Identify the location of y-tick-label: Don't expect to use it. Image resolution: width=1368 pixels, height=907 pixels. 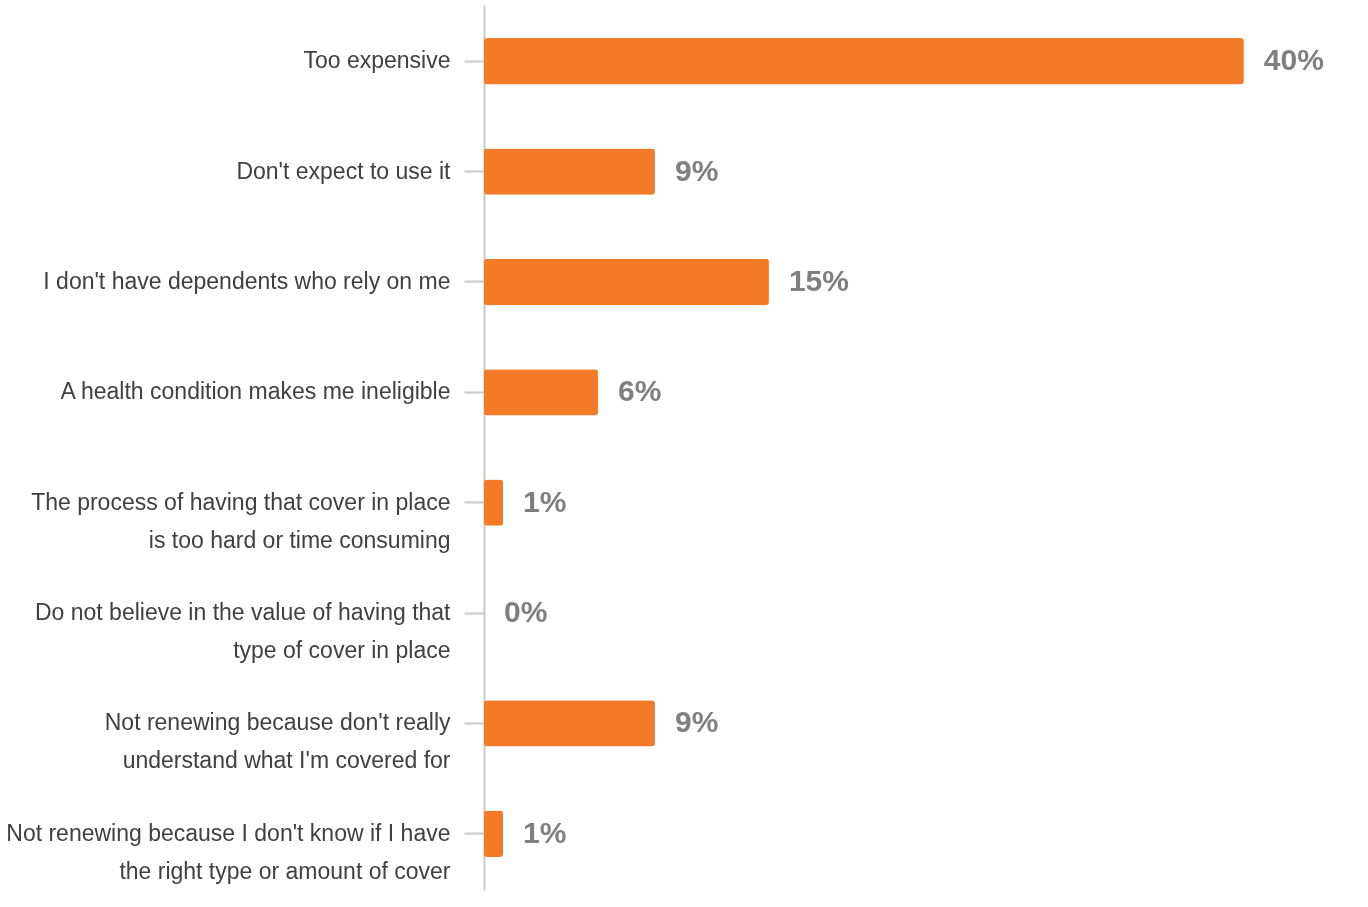
(344, 170).